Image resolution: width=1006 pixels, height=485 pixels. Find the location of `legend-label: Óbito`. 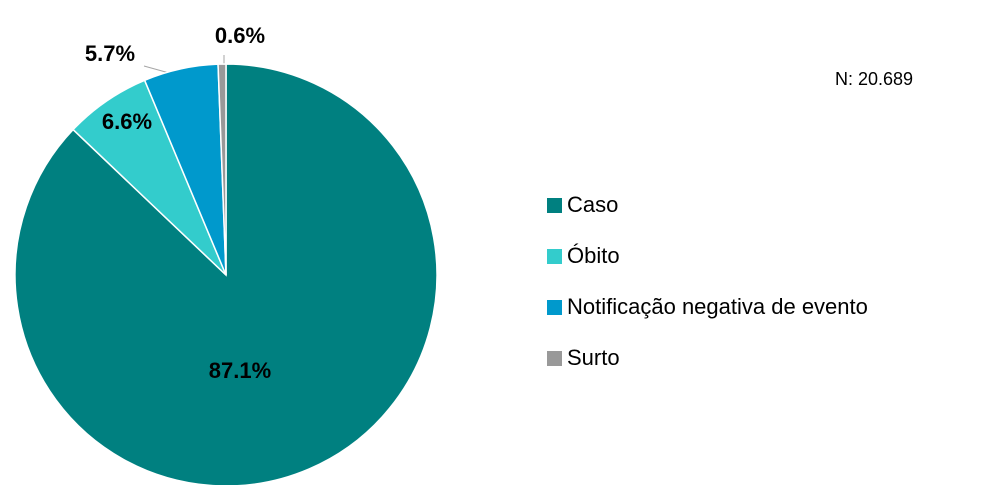

legend-label: Óbito is located at coordinates (593, 255).